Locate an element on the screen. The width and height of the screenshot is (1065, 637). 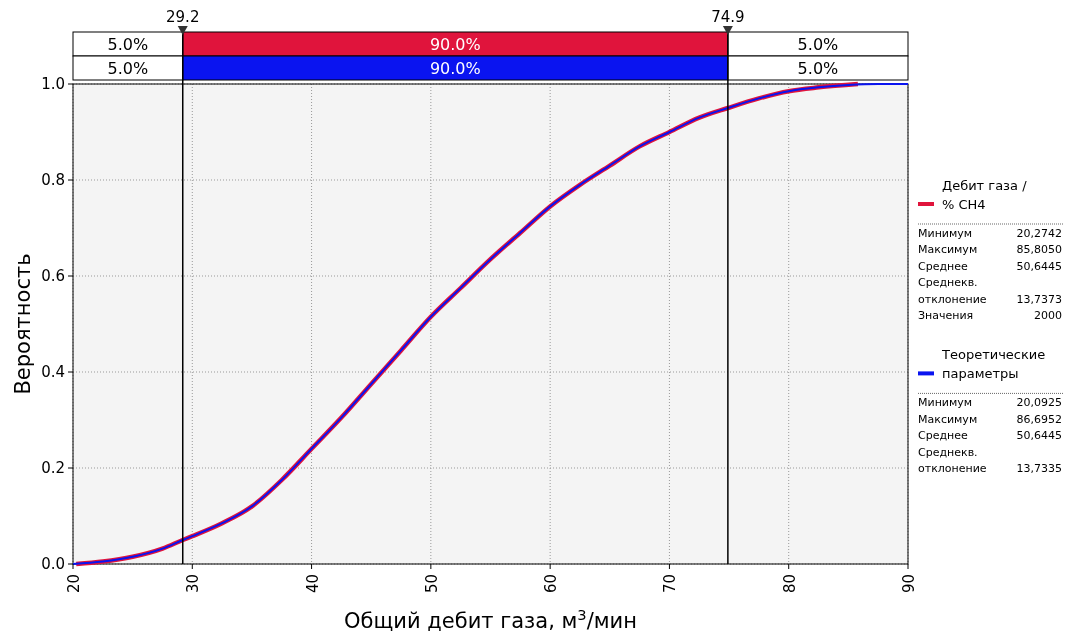
y-axis-title: Вероятность is located at coordinates (23, 324).